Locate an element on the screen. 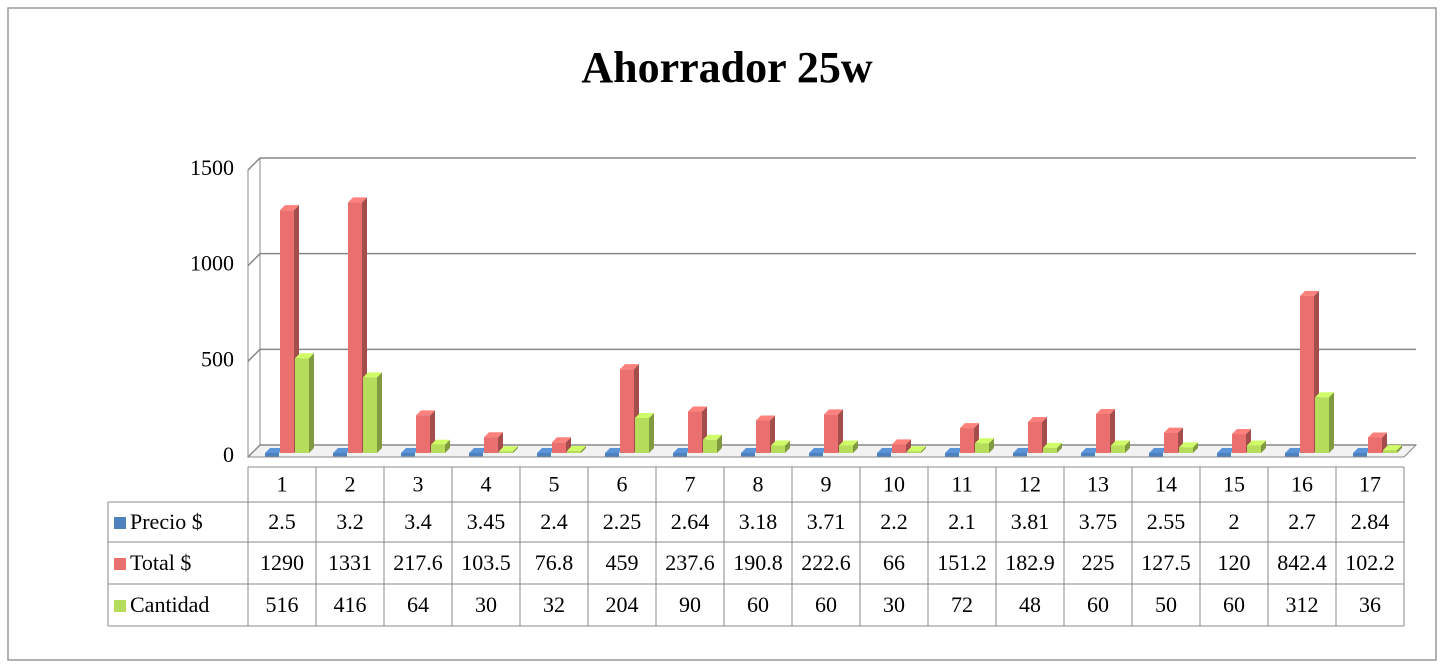 The height and width of the screenshot is (668, 1446). x-tick-label: 6 is located at coordinates (622, 484).